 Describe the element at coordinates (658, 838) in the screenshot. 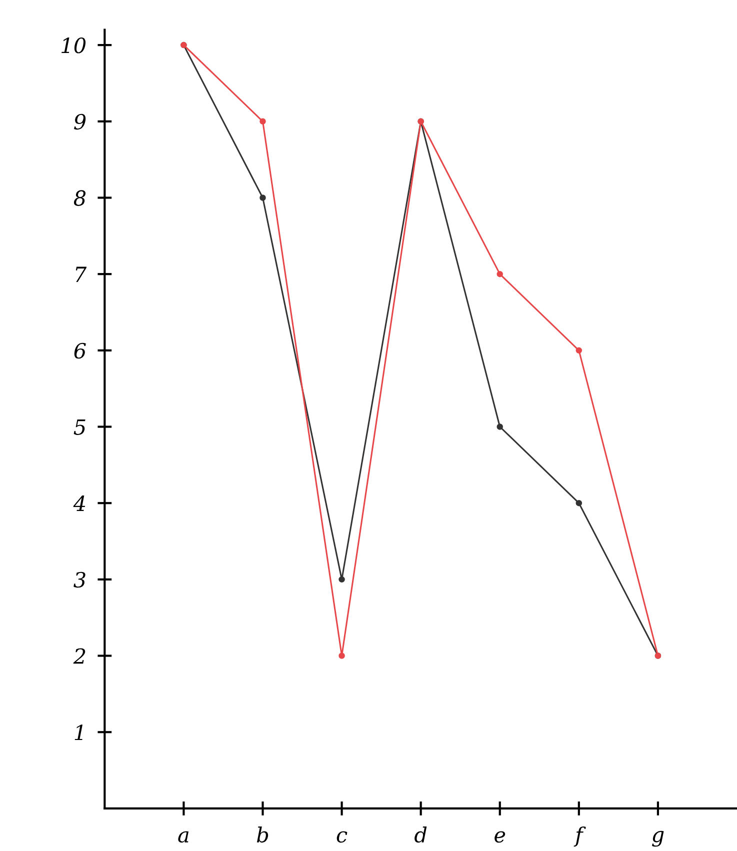

I see `x-tick-label: g` at that location.